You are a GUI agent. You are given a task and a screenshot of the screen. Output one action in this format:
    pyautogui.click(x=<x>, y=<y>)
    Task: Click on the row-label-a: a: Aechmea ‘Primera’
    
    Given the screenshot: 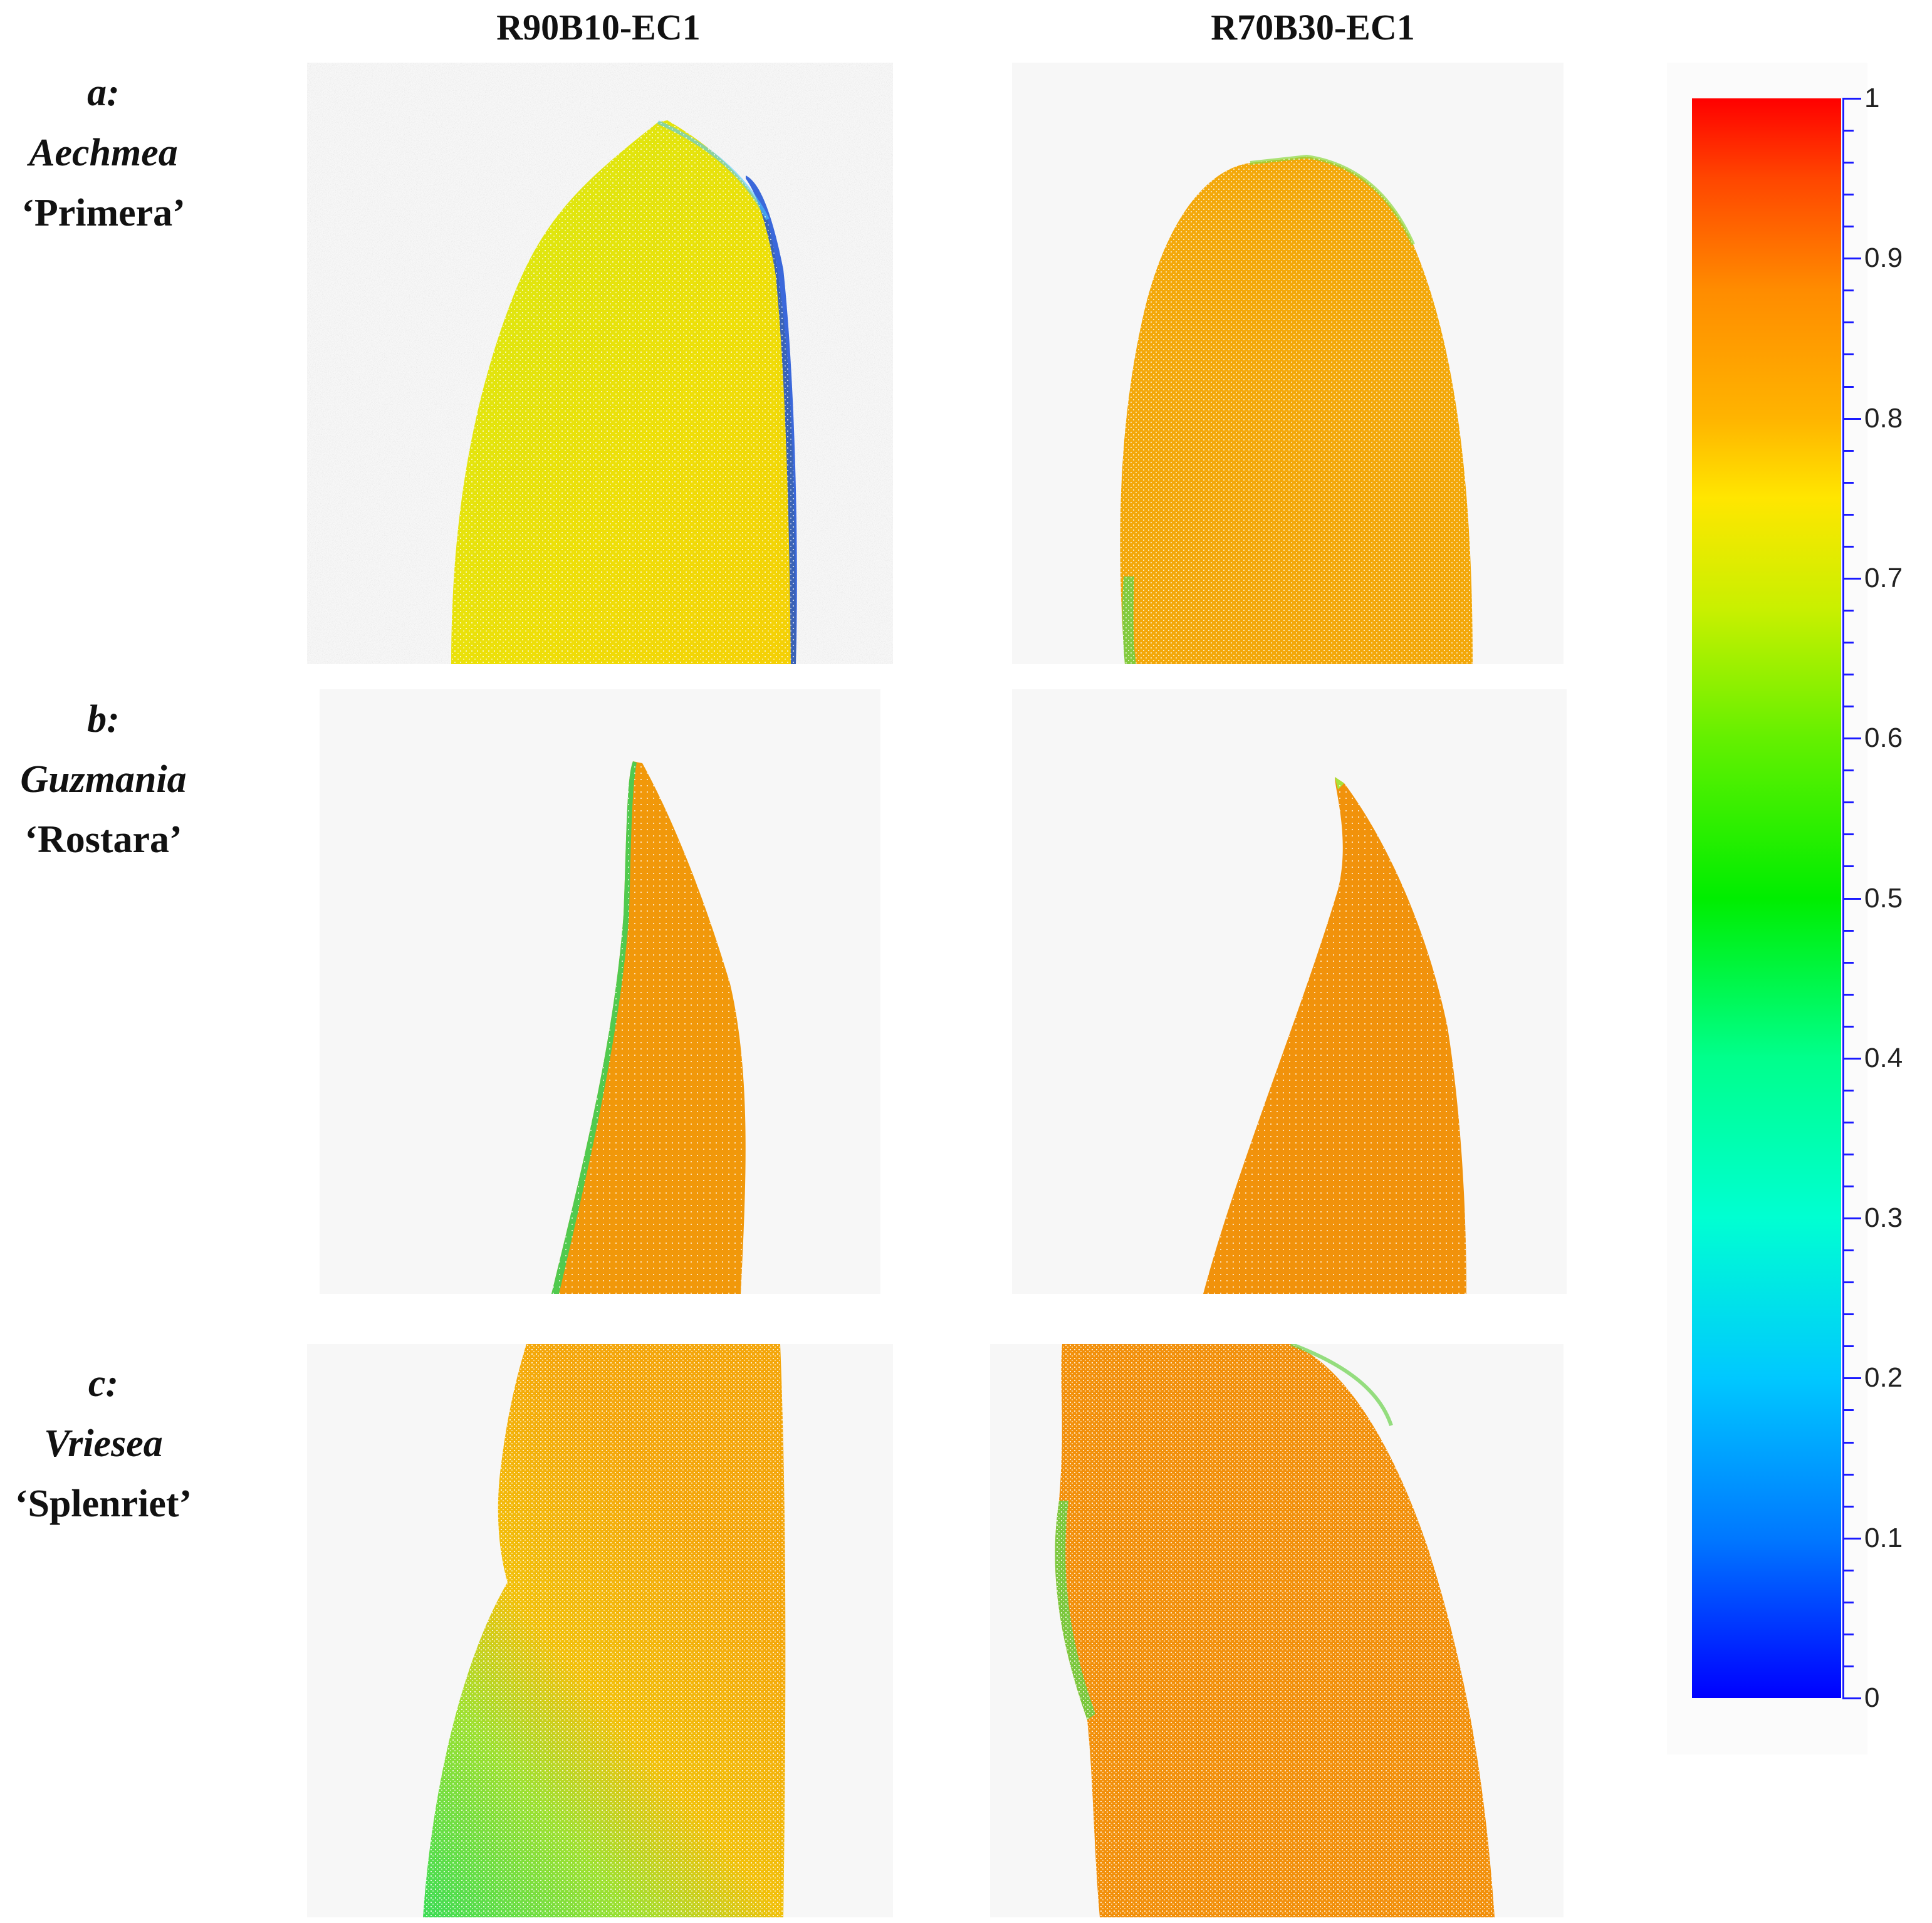 What is the action you would take?
    pyautogui.click(x=103, y=153)
    